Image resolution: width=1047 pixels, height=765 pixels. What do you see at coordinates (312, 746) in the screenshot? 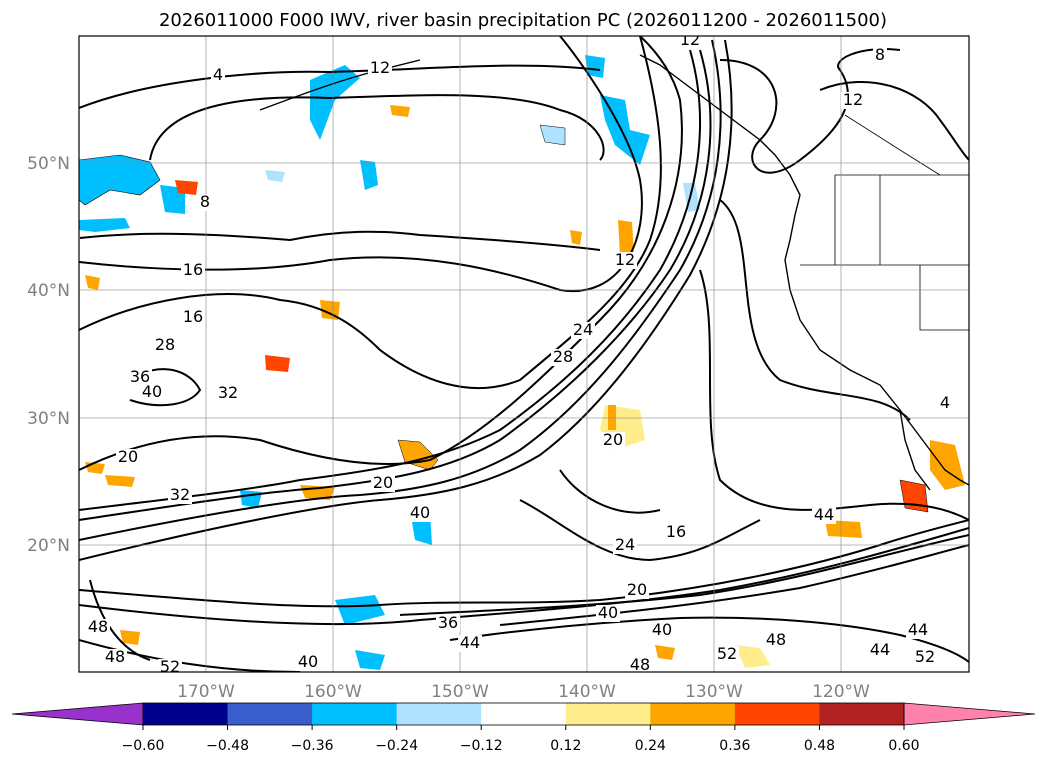
I see `colorbar-tick-label: −0.36` at bounding box center [312, 746].